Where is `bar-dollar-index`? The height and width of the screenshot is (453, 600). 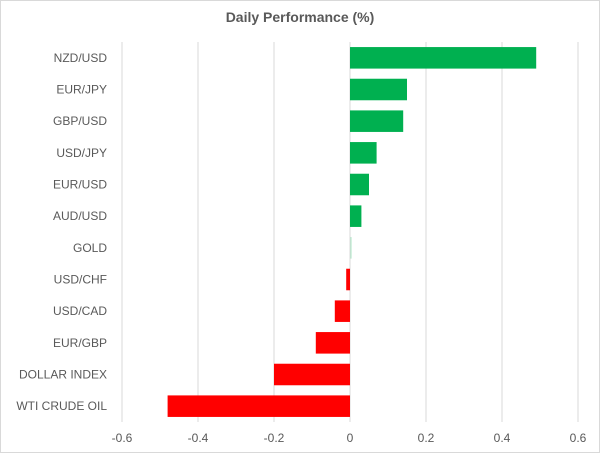
bar-dollar-index is located at coordinates (312, 374).